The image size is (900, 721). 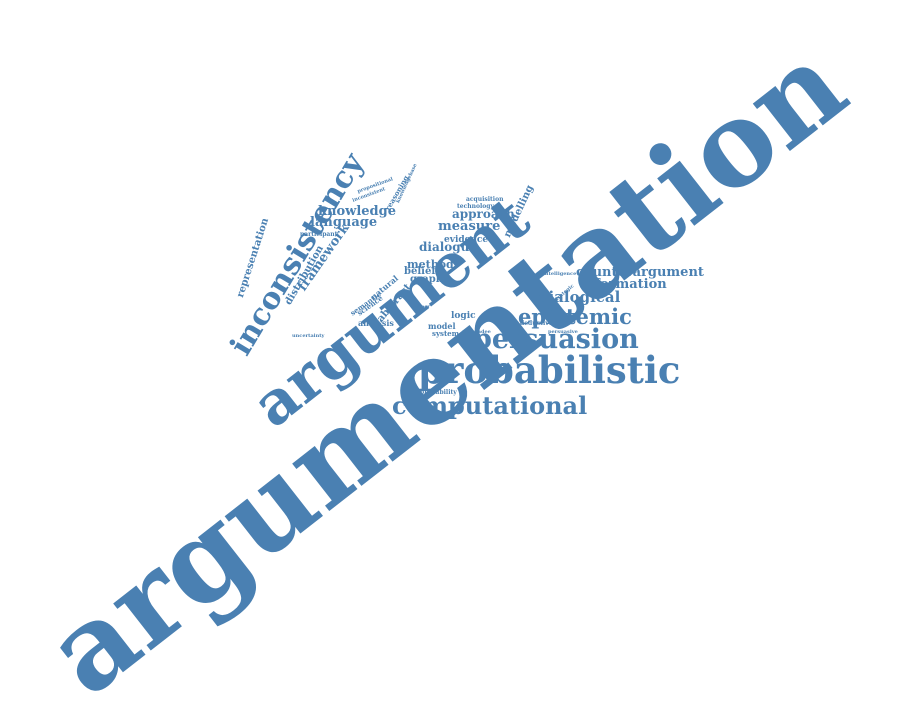 I want to click on word-measure: measure, so click(x=469, y=226).